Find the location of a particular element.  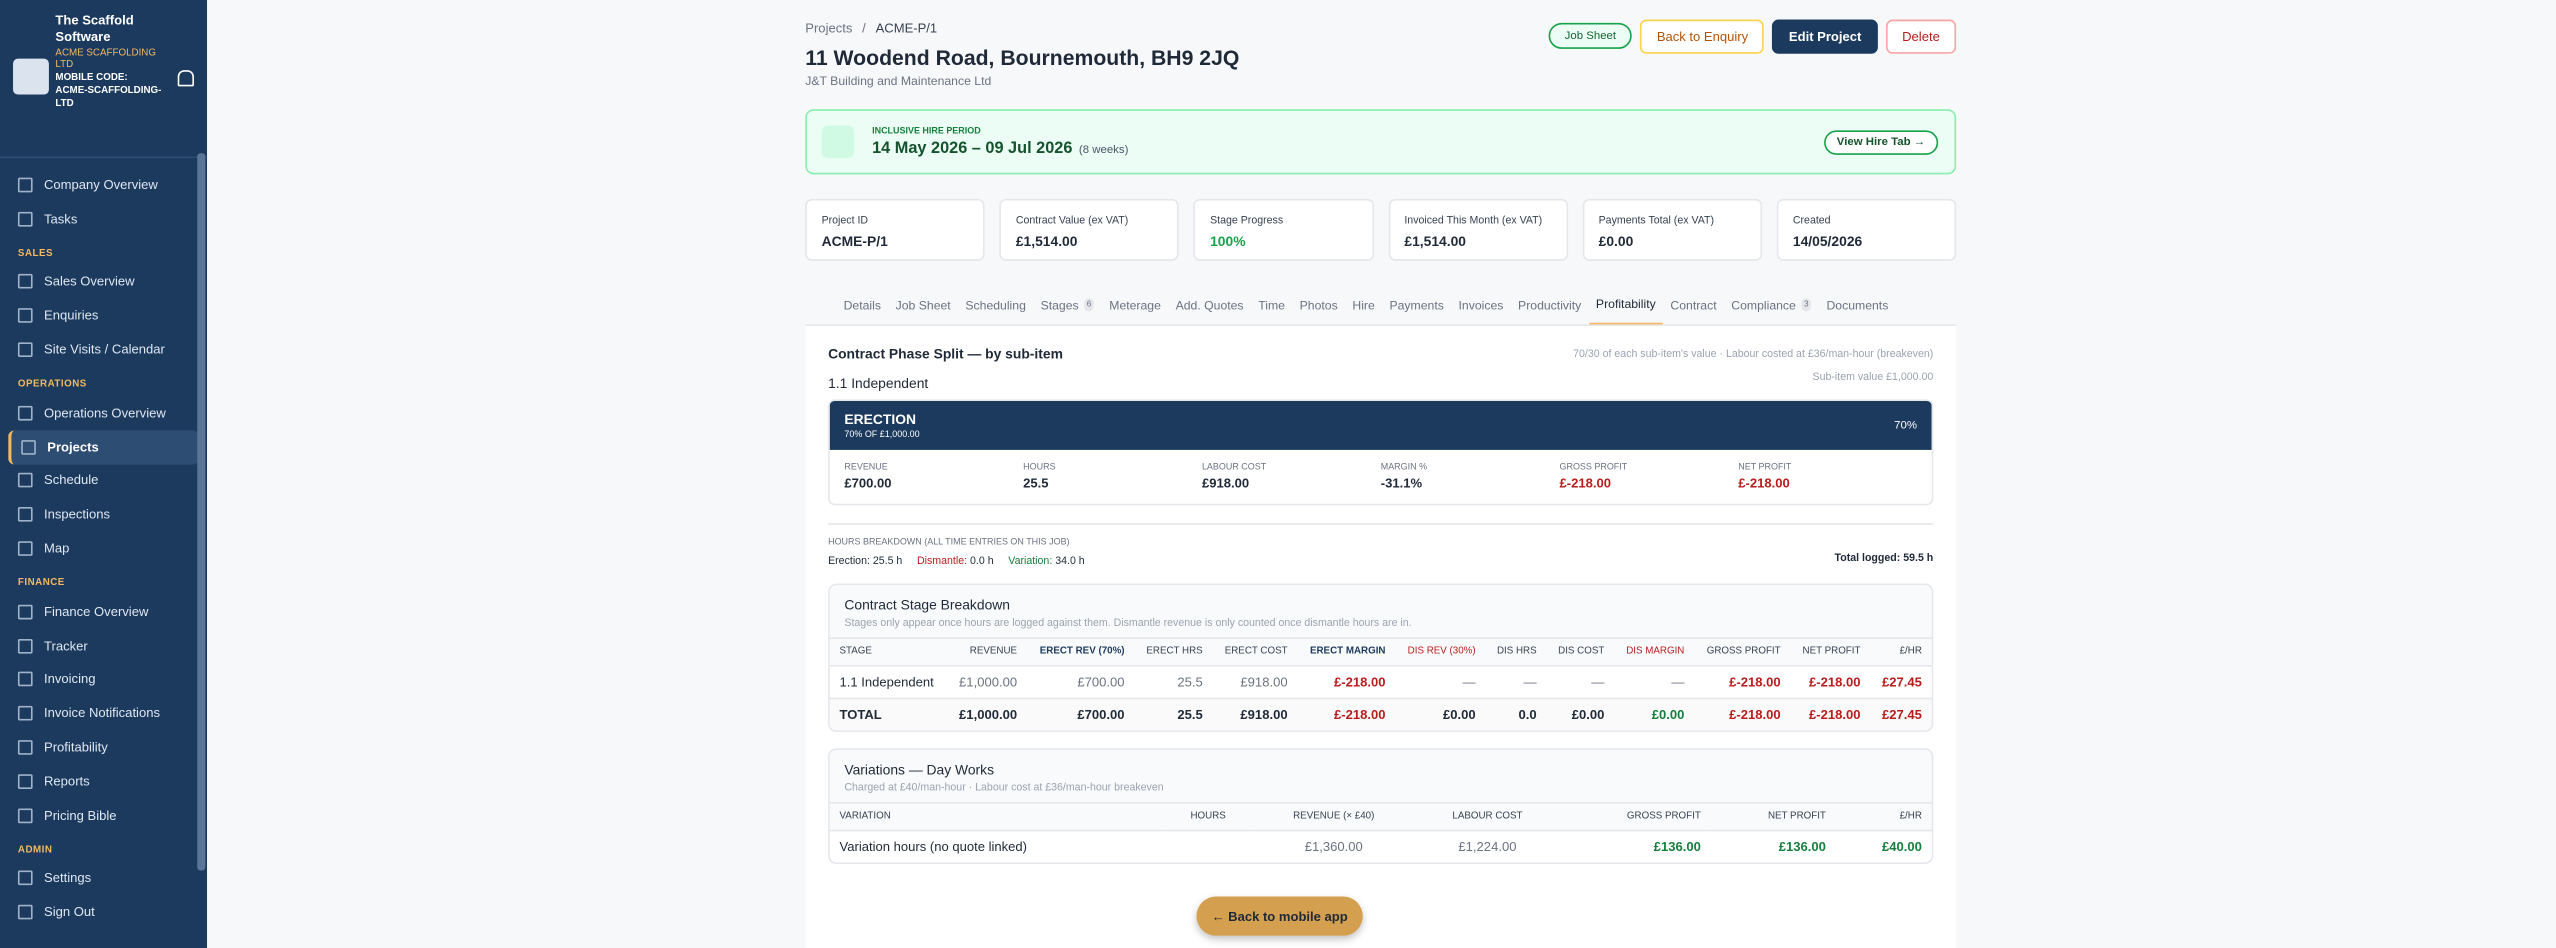

btn: Edit Project is located at coordinates (1825, 36).